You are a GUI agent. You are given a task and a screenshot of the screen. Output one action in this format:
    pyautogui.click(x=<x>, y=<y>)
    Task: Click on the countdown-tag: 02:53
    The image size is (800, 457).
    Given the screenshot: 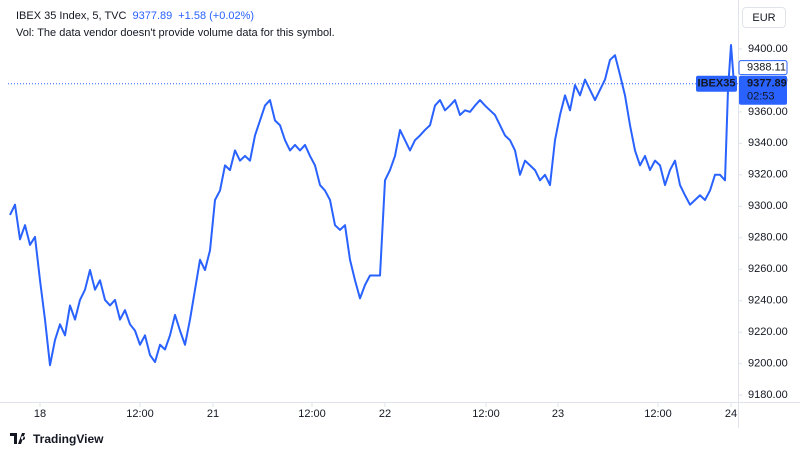 What is the action you would take?
    pyautogui.click(x=761, y=97)
    